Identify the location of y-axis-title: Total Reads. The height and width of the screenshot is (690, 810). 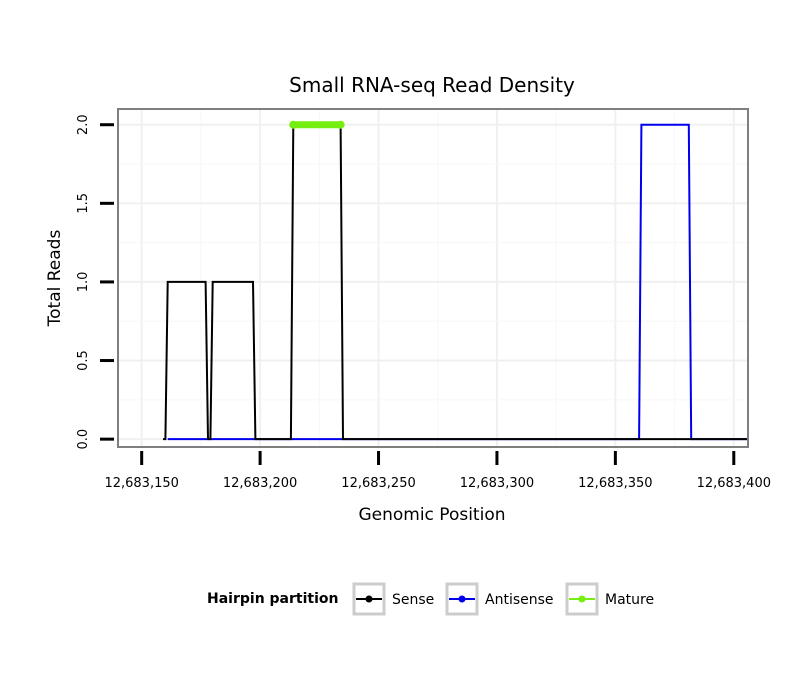
(55, 279).